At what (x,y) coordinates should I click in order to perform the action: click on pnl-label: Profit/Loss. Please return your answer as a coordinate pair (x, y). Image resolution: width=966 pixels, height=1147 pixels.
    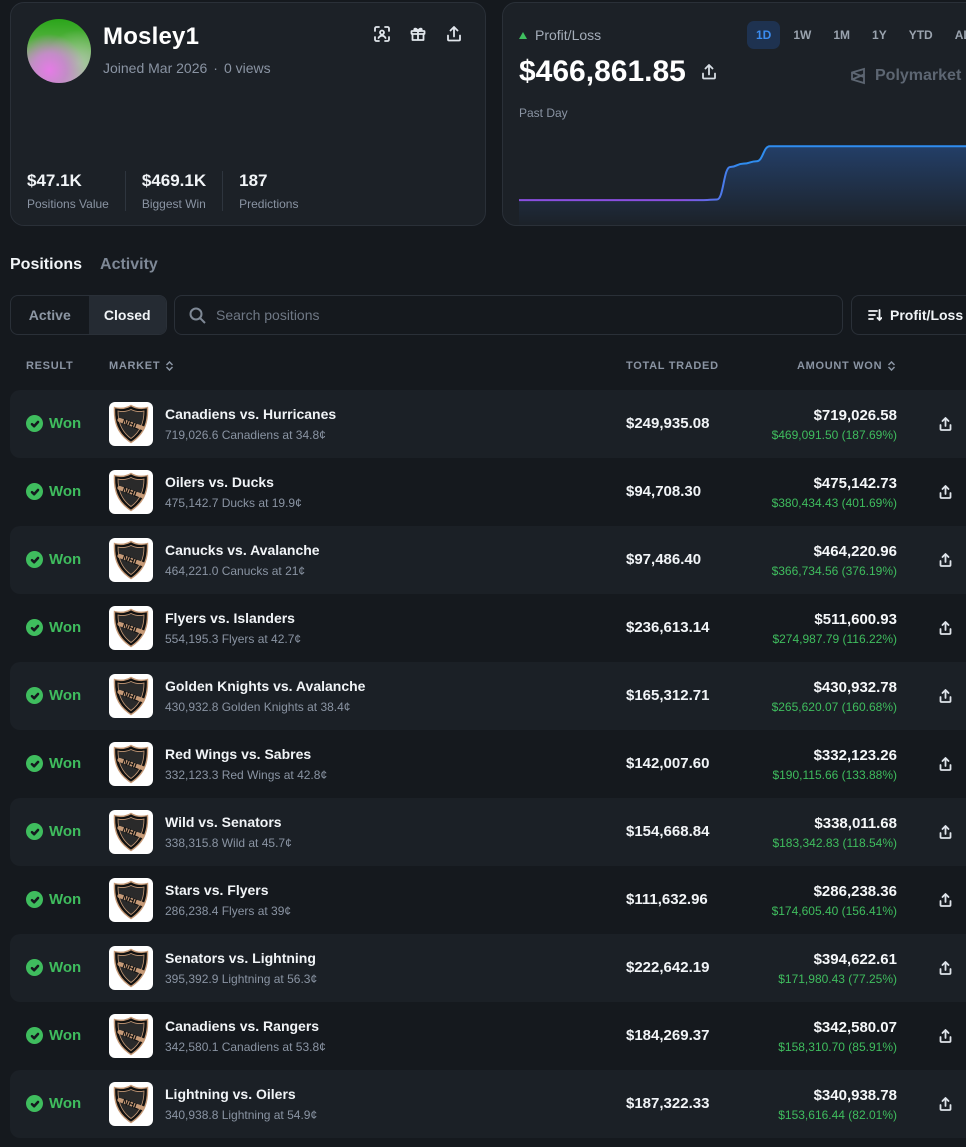
    Looking at the image, I should click on (568, 35).